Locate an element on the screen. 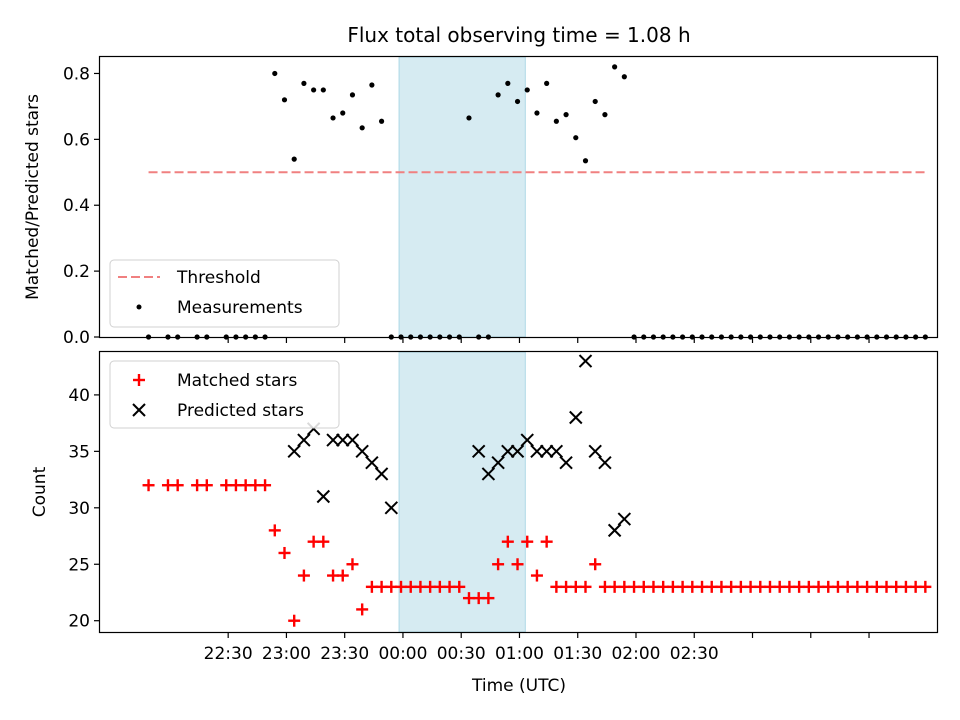 This screenshot has height=720, width=960. predicted-legend-label: Predicted stars is located at coordinates (240, 411).